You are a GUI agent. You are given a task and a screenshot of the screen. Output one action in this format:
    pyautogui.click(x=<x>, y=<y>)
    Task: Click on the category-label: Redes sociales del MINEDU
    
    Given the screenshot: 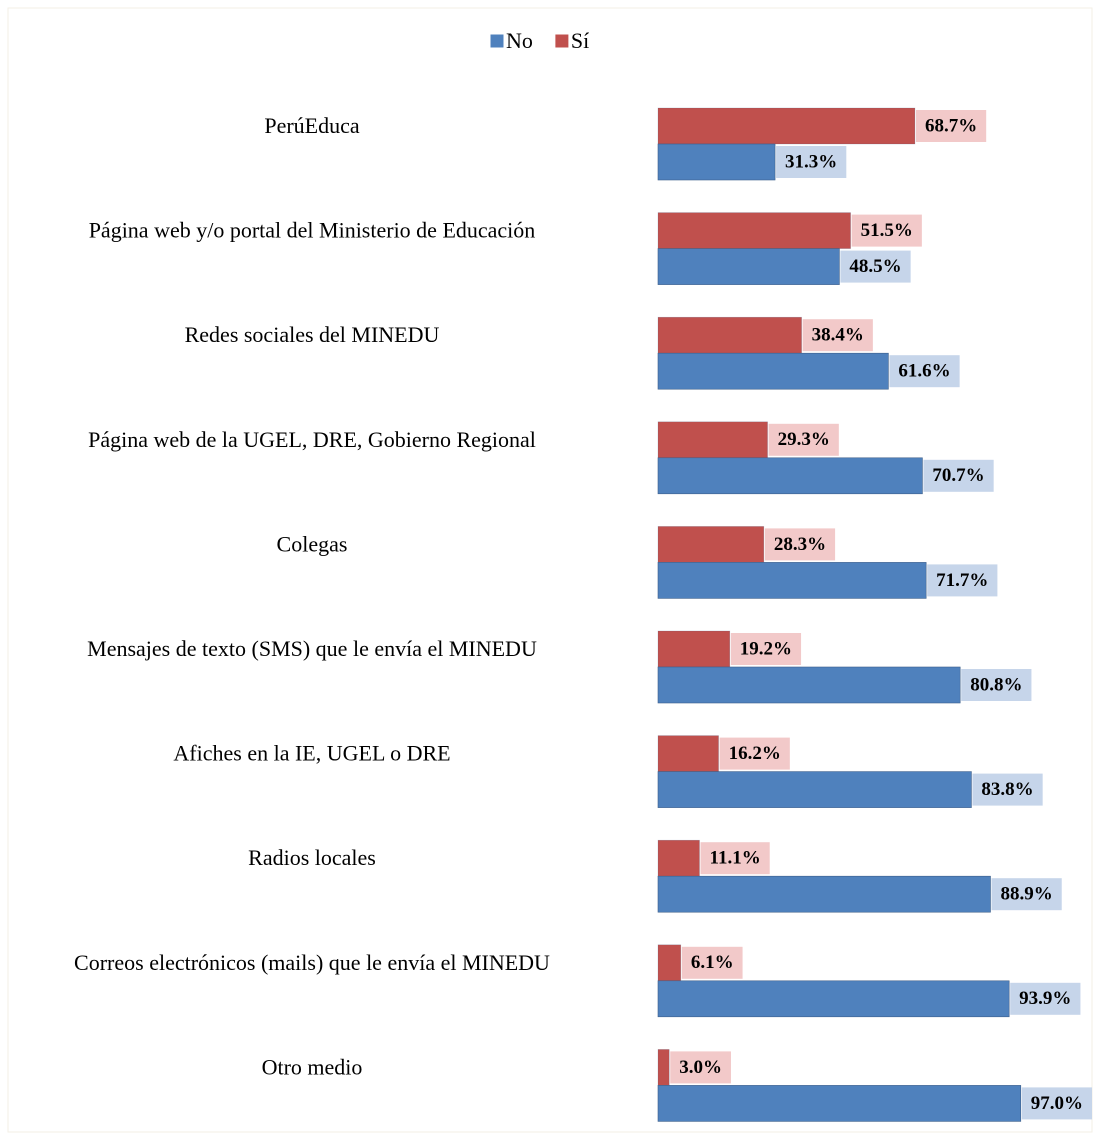 What is the action you would take?
    pyautogui.click(x=312, y=334)
    